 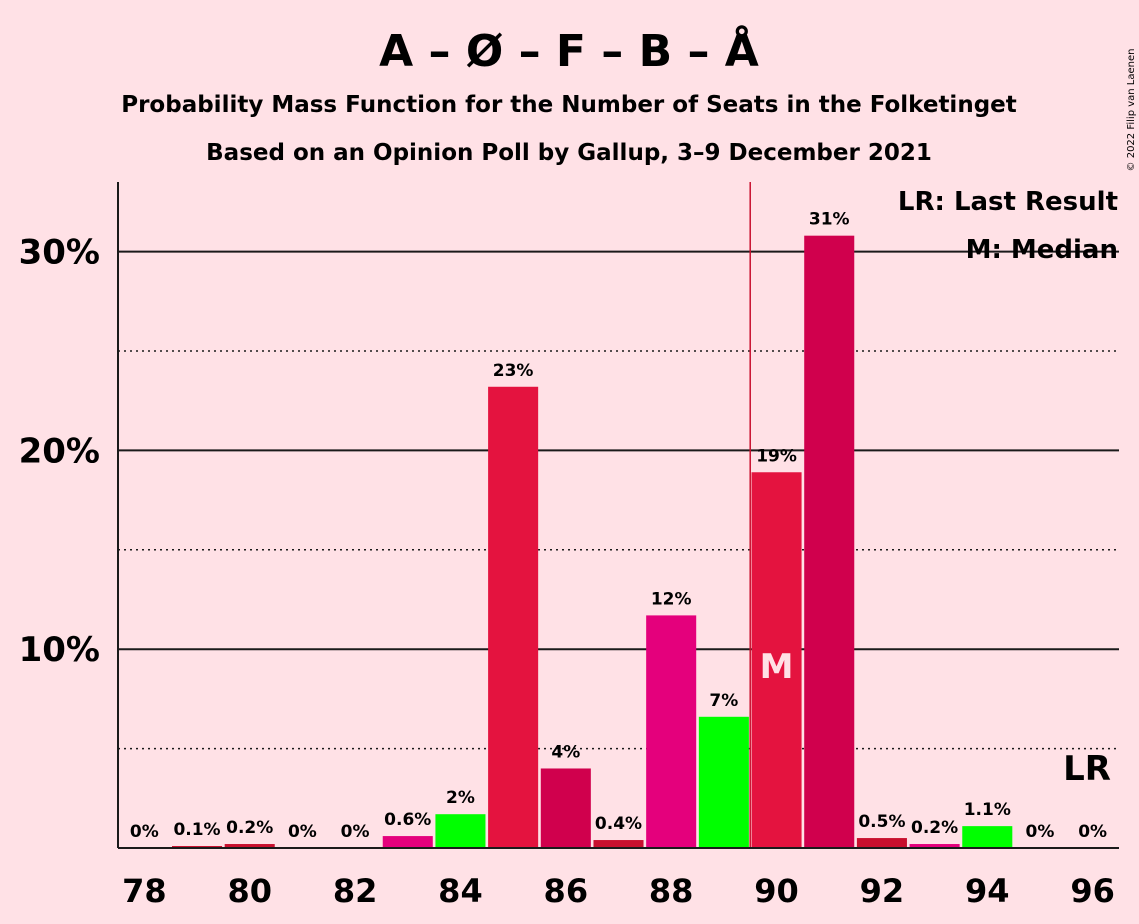 What do you see at coordinates (671, 891) in the screenshot?
I see `x-tick-label: 88` at bounding box center [671, 891].